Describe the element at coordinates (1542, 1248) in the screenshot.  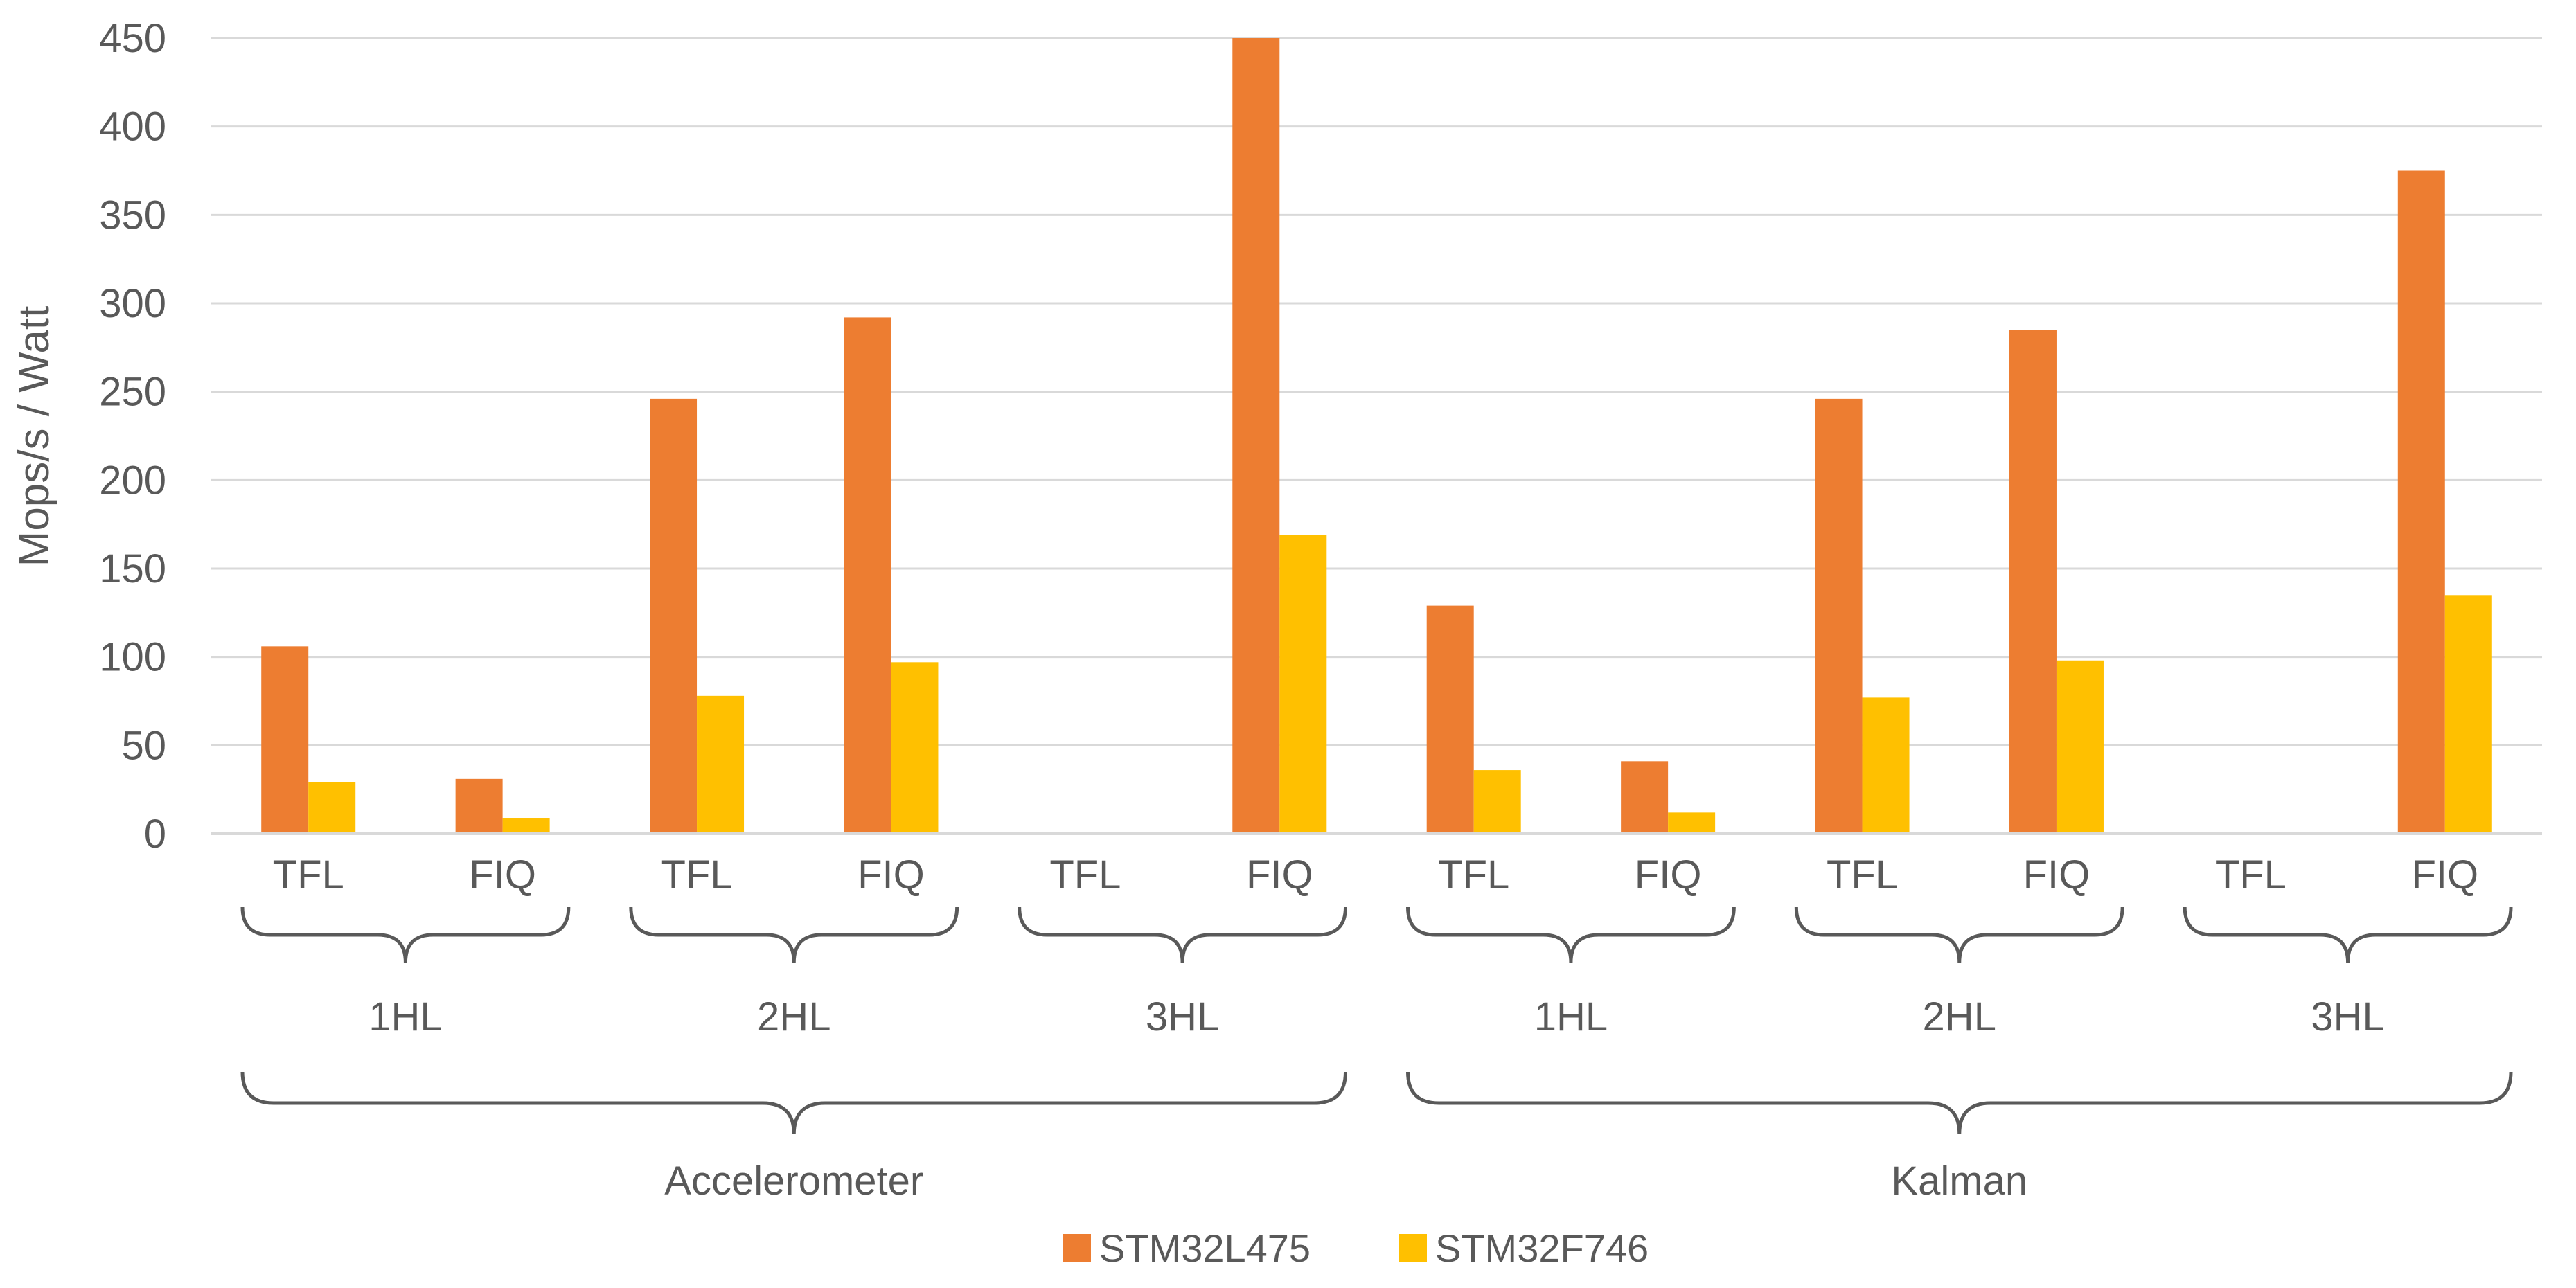
I see `legend-label: STM32F746` at that location.